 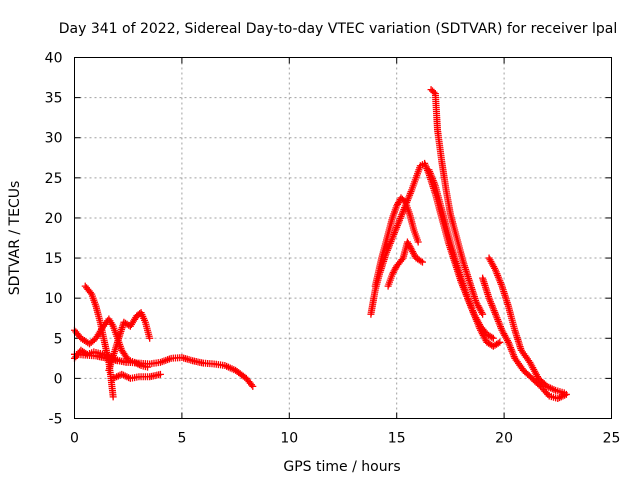 What do you see at coordinates (54, 179) in the screenshot?
I see `y-tick-label: 25` at bounding box center [54, 179].